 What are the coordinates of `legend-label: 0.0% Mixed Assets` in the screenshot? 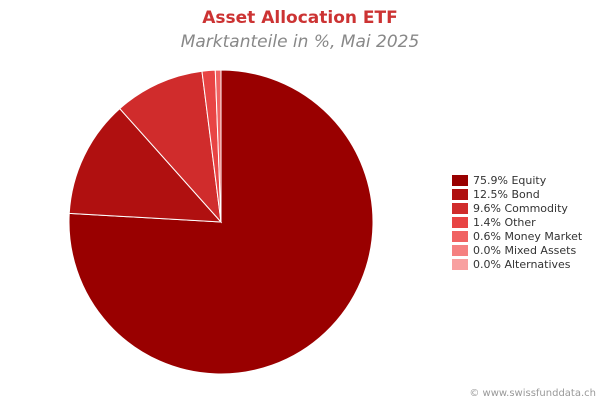 It's located at (524, 250).